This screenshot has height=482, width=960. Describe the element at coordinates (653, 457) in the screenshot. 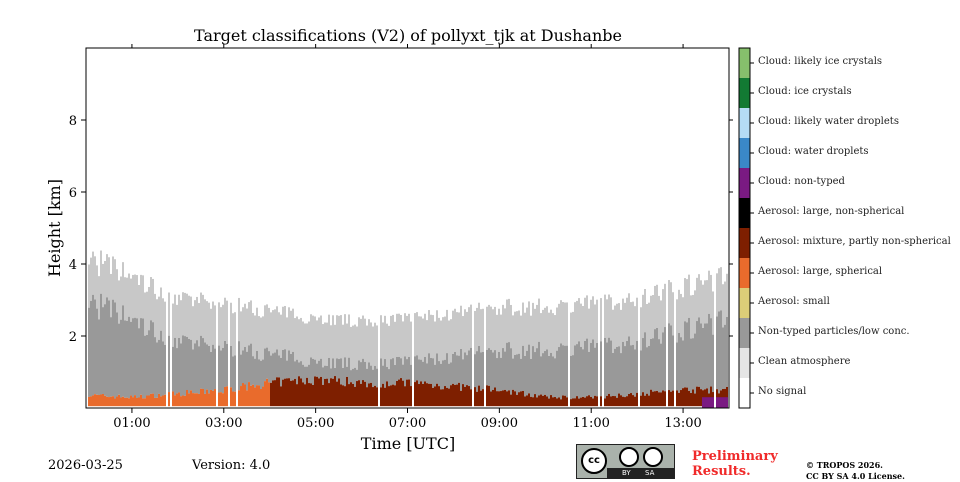

I see `sa-icon` at that location.